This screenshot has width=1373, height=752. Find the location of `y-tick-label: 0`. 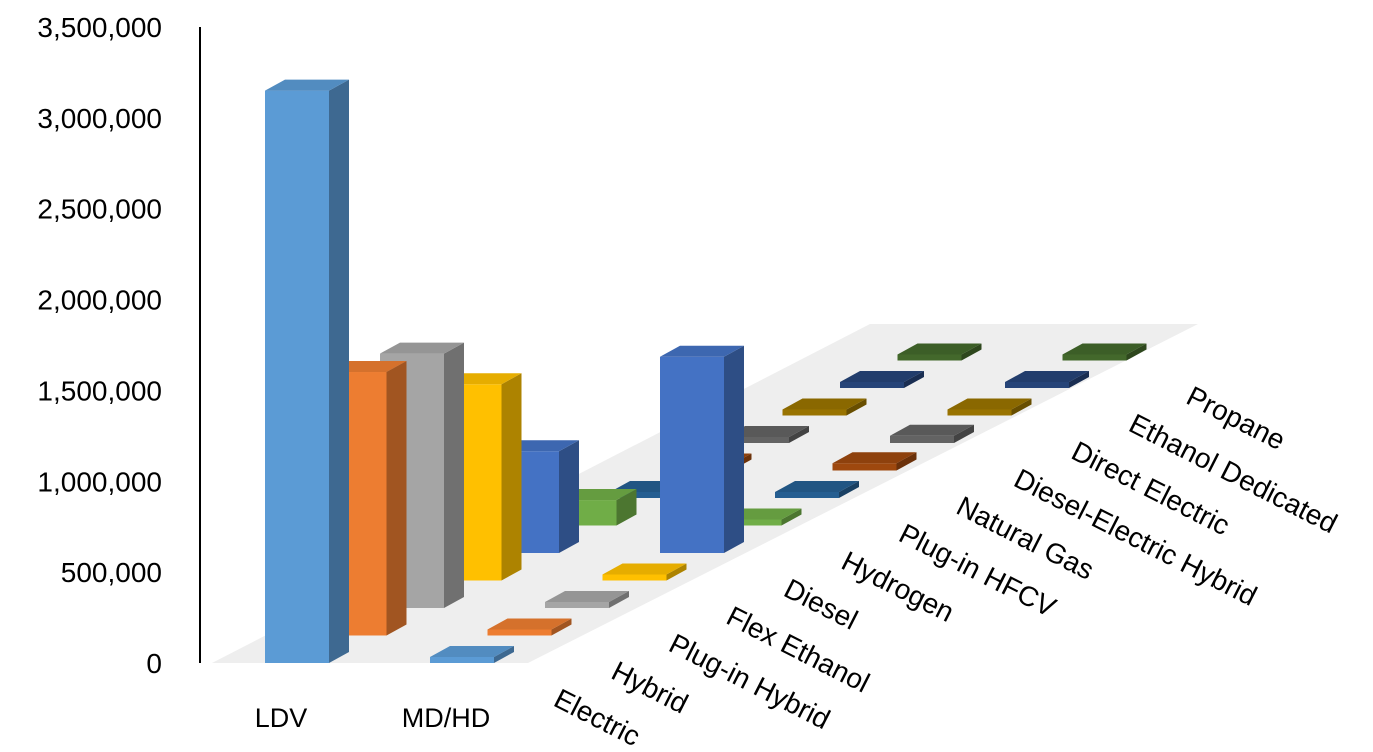

y-tick-label: 0 is located at coordinates (154, 663).